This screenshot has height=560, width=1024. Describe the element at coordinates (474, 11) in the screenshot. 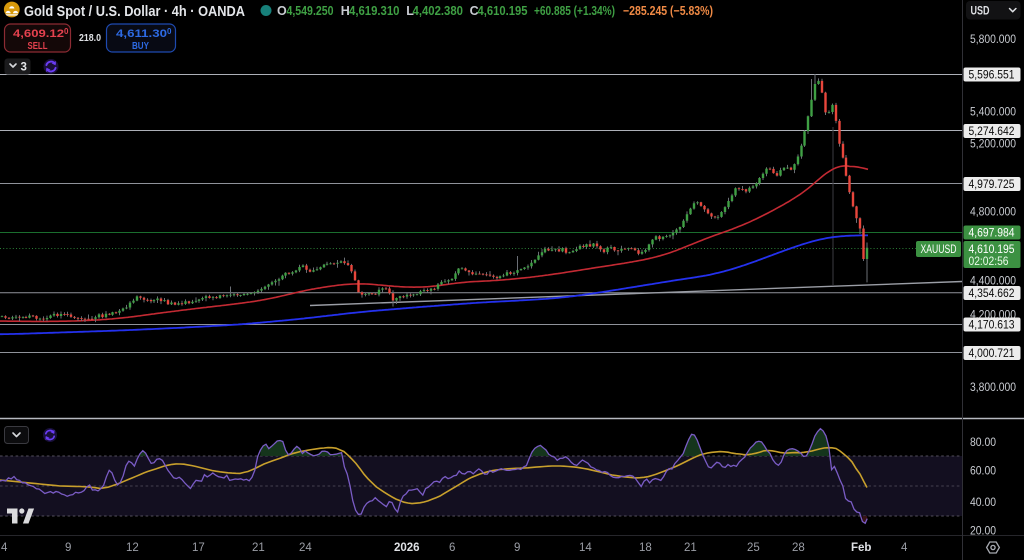

I see `svg-text: C` at that location.